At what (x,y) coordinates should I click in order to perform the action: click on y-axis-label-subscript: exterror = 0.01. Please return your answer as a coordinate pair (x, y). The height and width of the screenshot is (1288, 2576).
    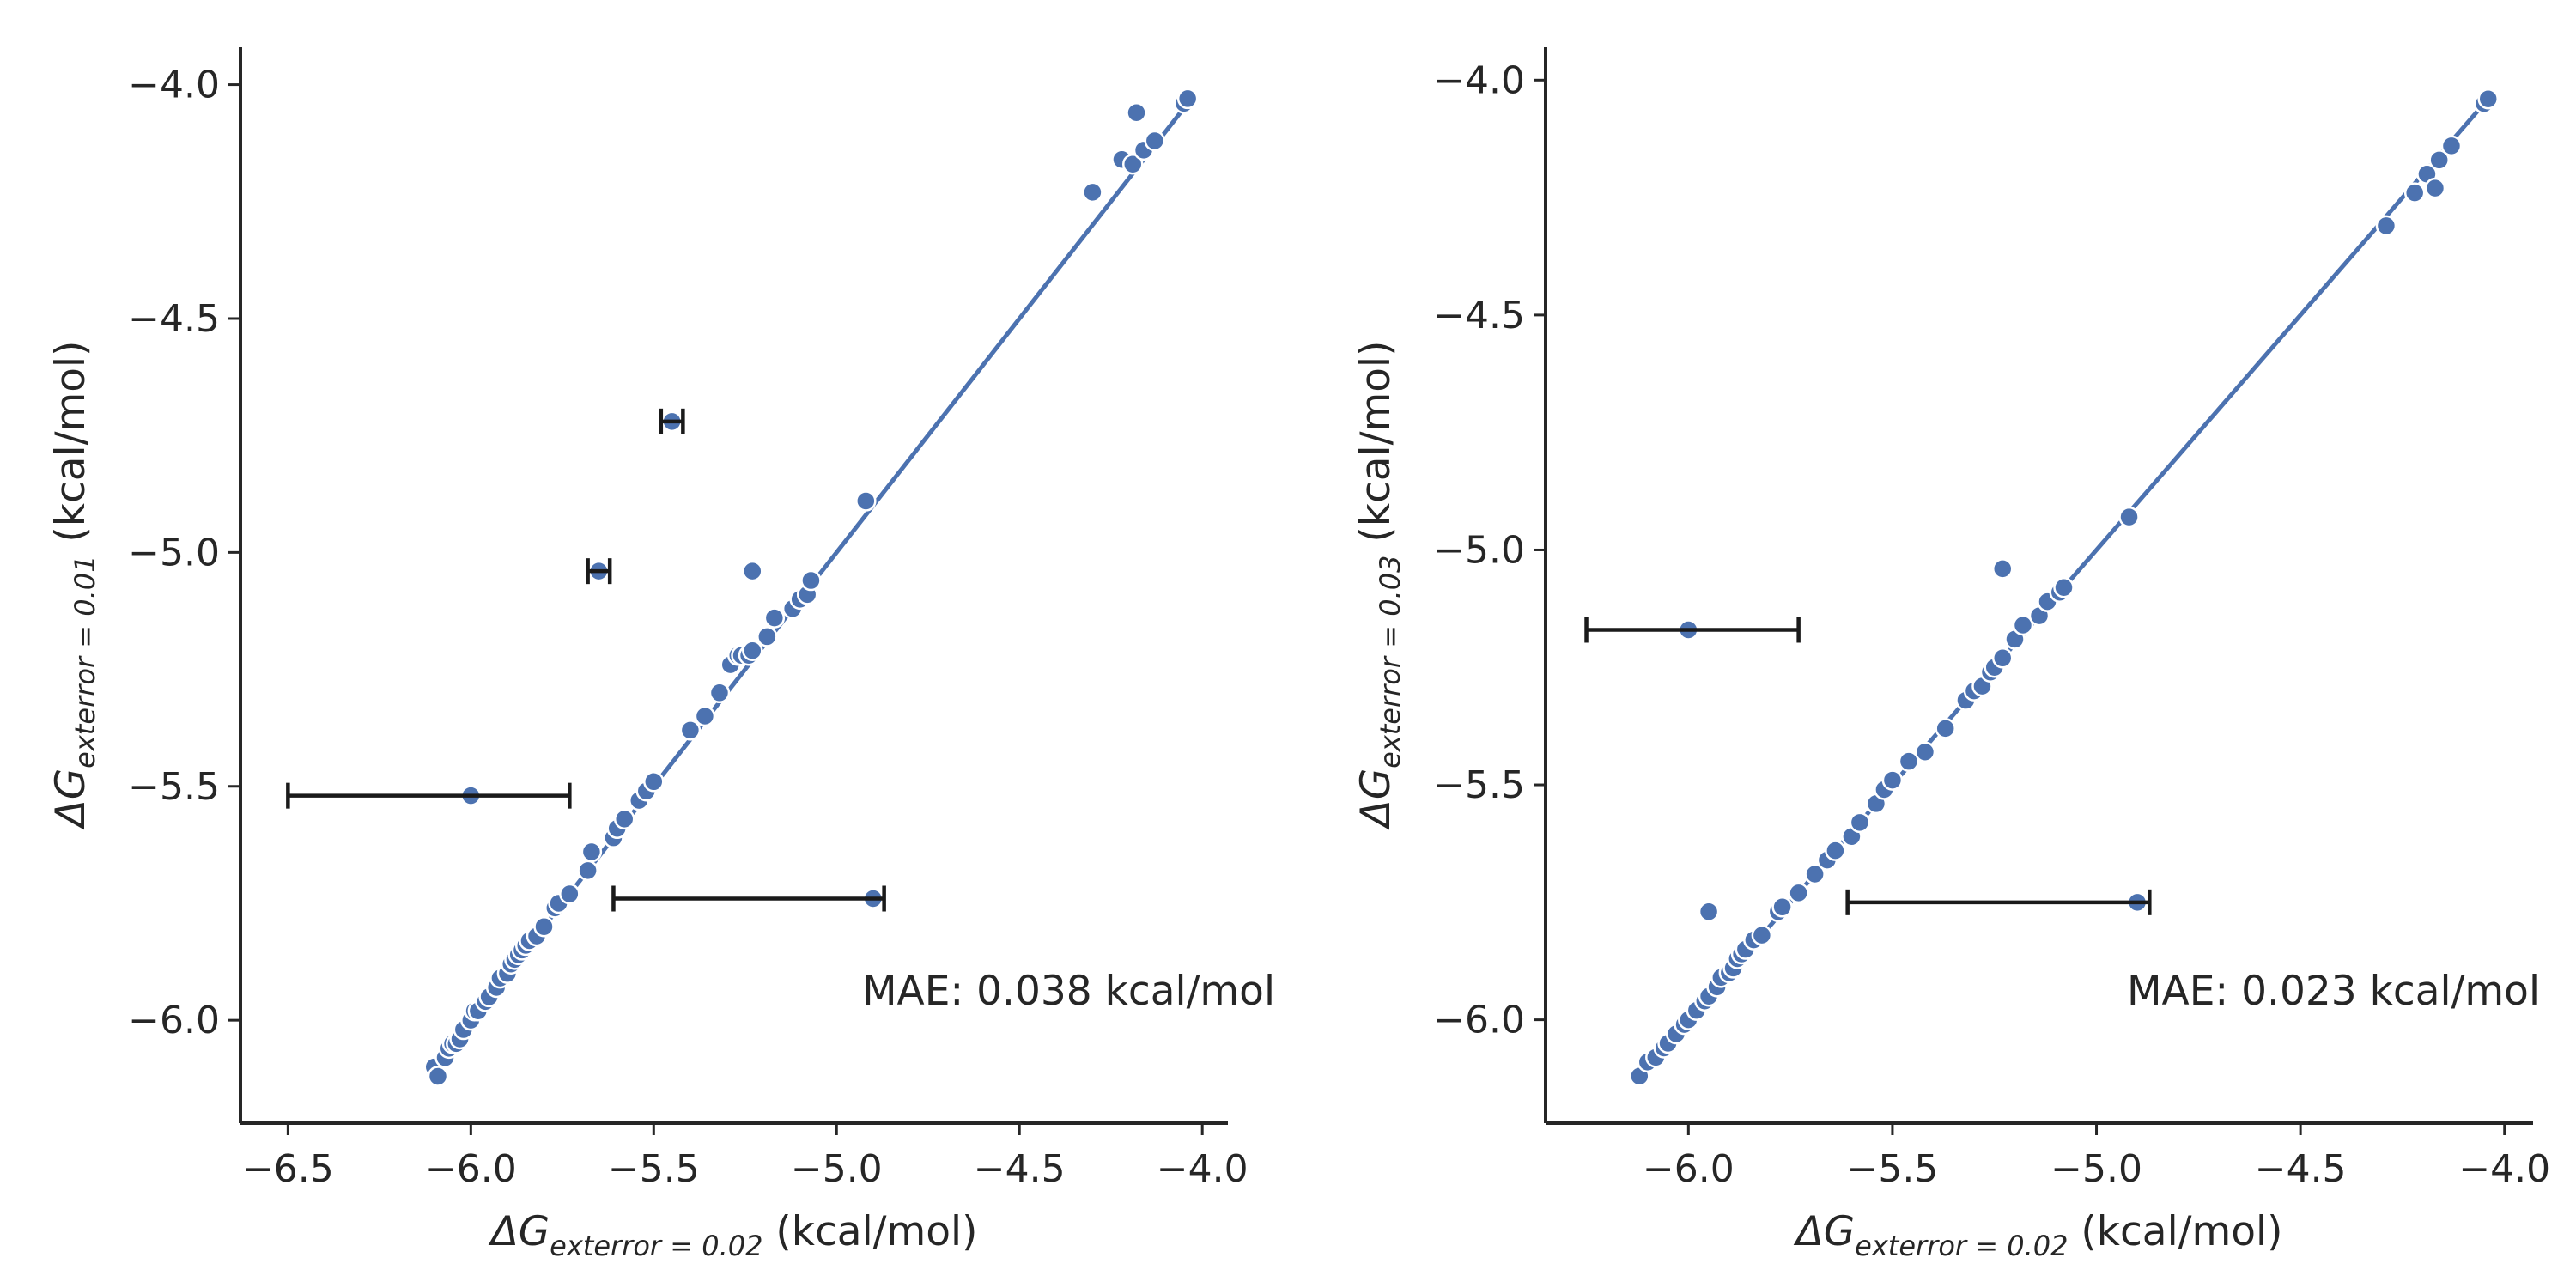
    Looking at the image, I should click on (85, 662).